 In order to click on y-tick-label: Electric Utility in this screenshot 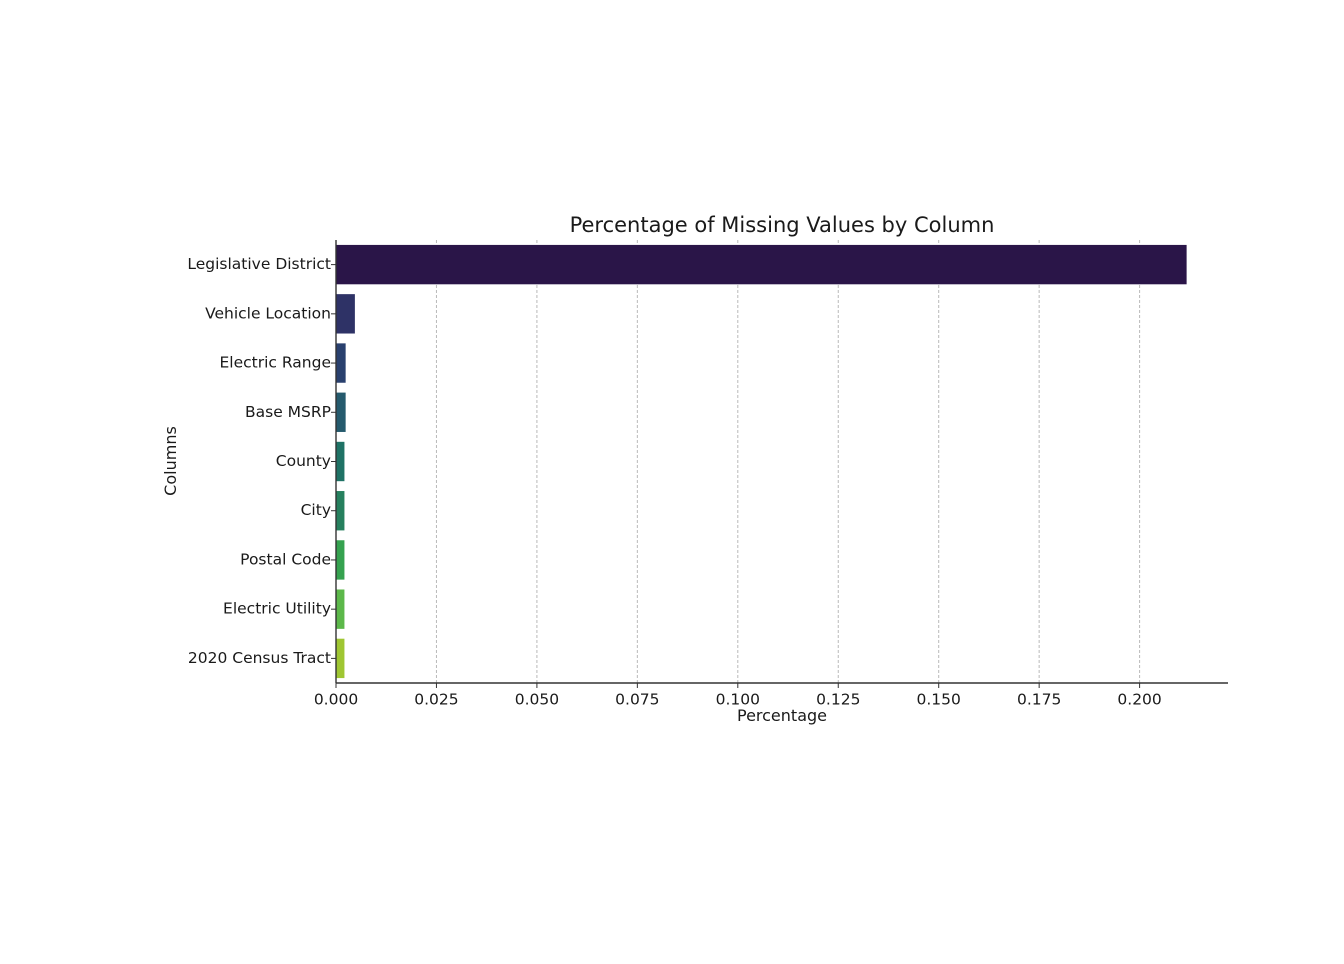, I will do `click(277, 609)`.